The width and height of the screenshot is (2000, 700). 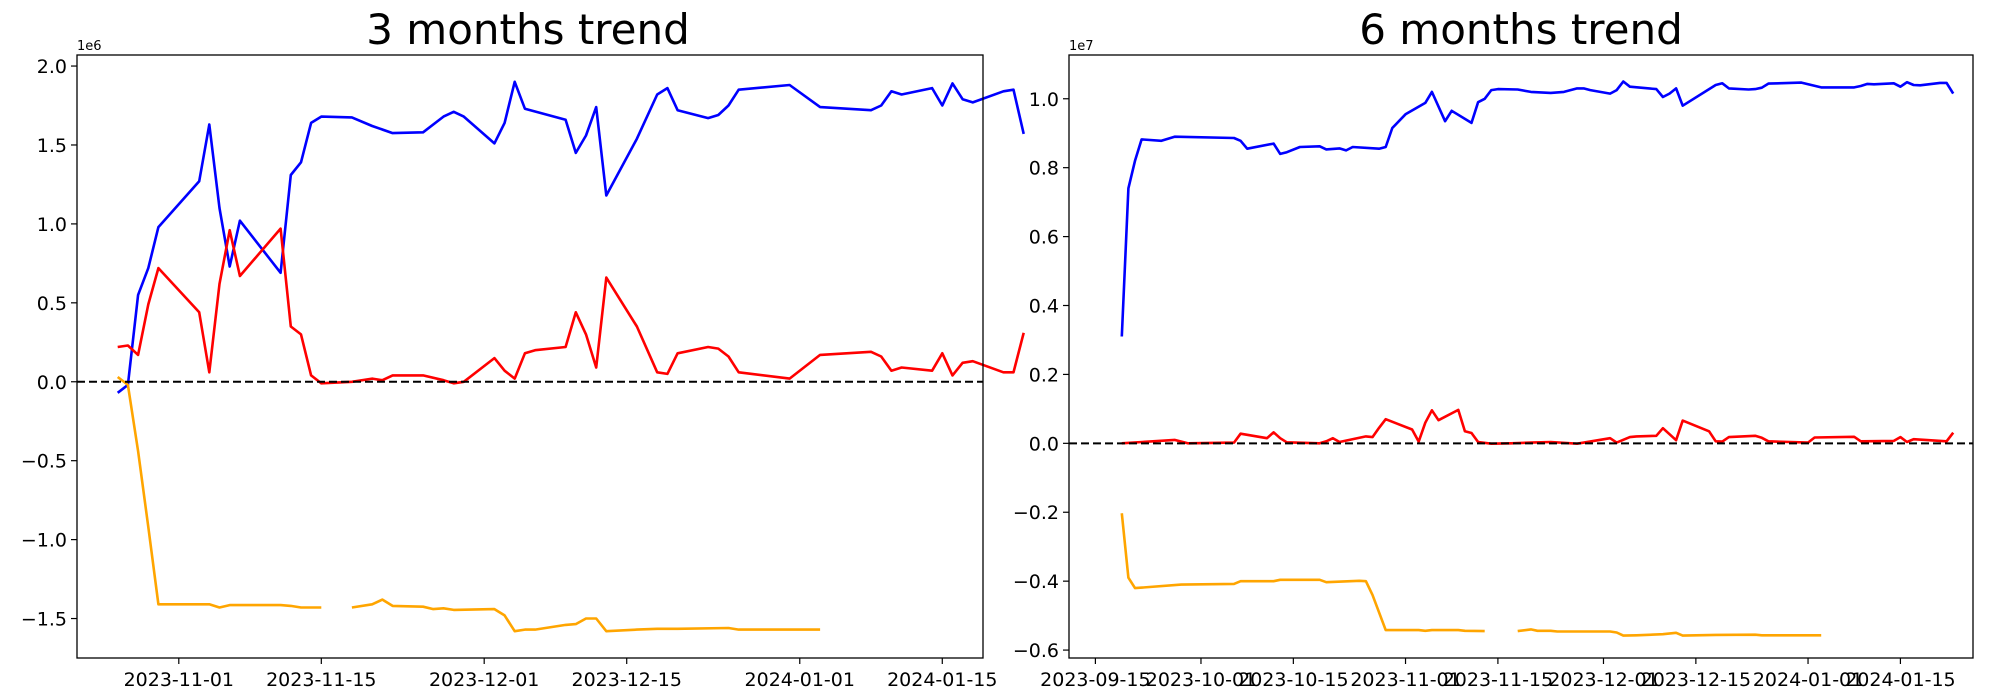 What do you see at coordinates (1201, 680) in the screenshot?
I see `x-tick-label: 2023-10-01` at bounding box center [1201, 680].